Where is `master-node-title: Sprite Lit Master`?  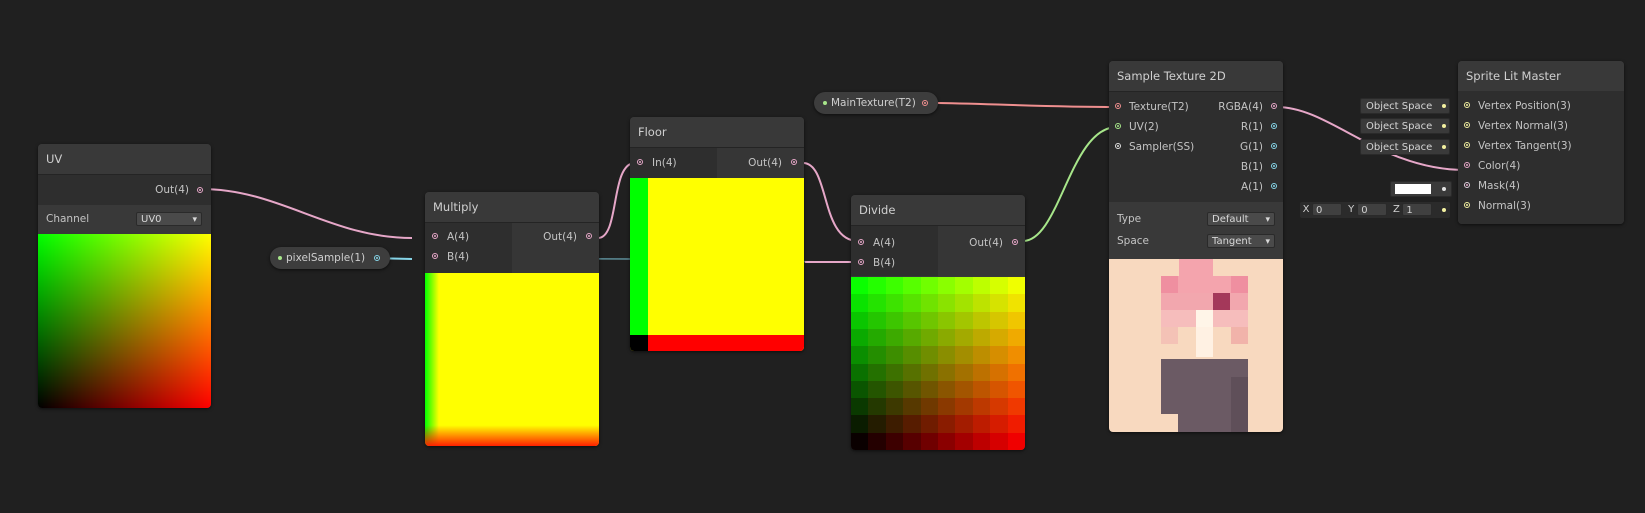
master-node-title: Sprite Lit Master is located at coordinates (1541, 76).